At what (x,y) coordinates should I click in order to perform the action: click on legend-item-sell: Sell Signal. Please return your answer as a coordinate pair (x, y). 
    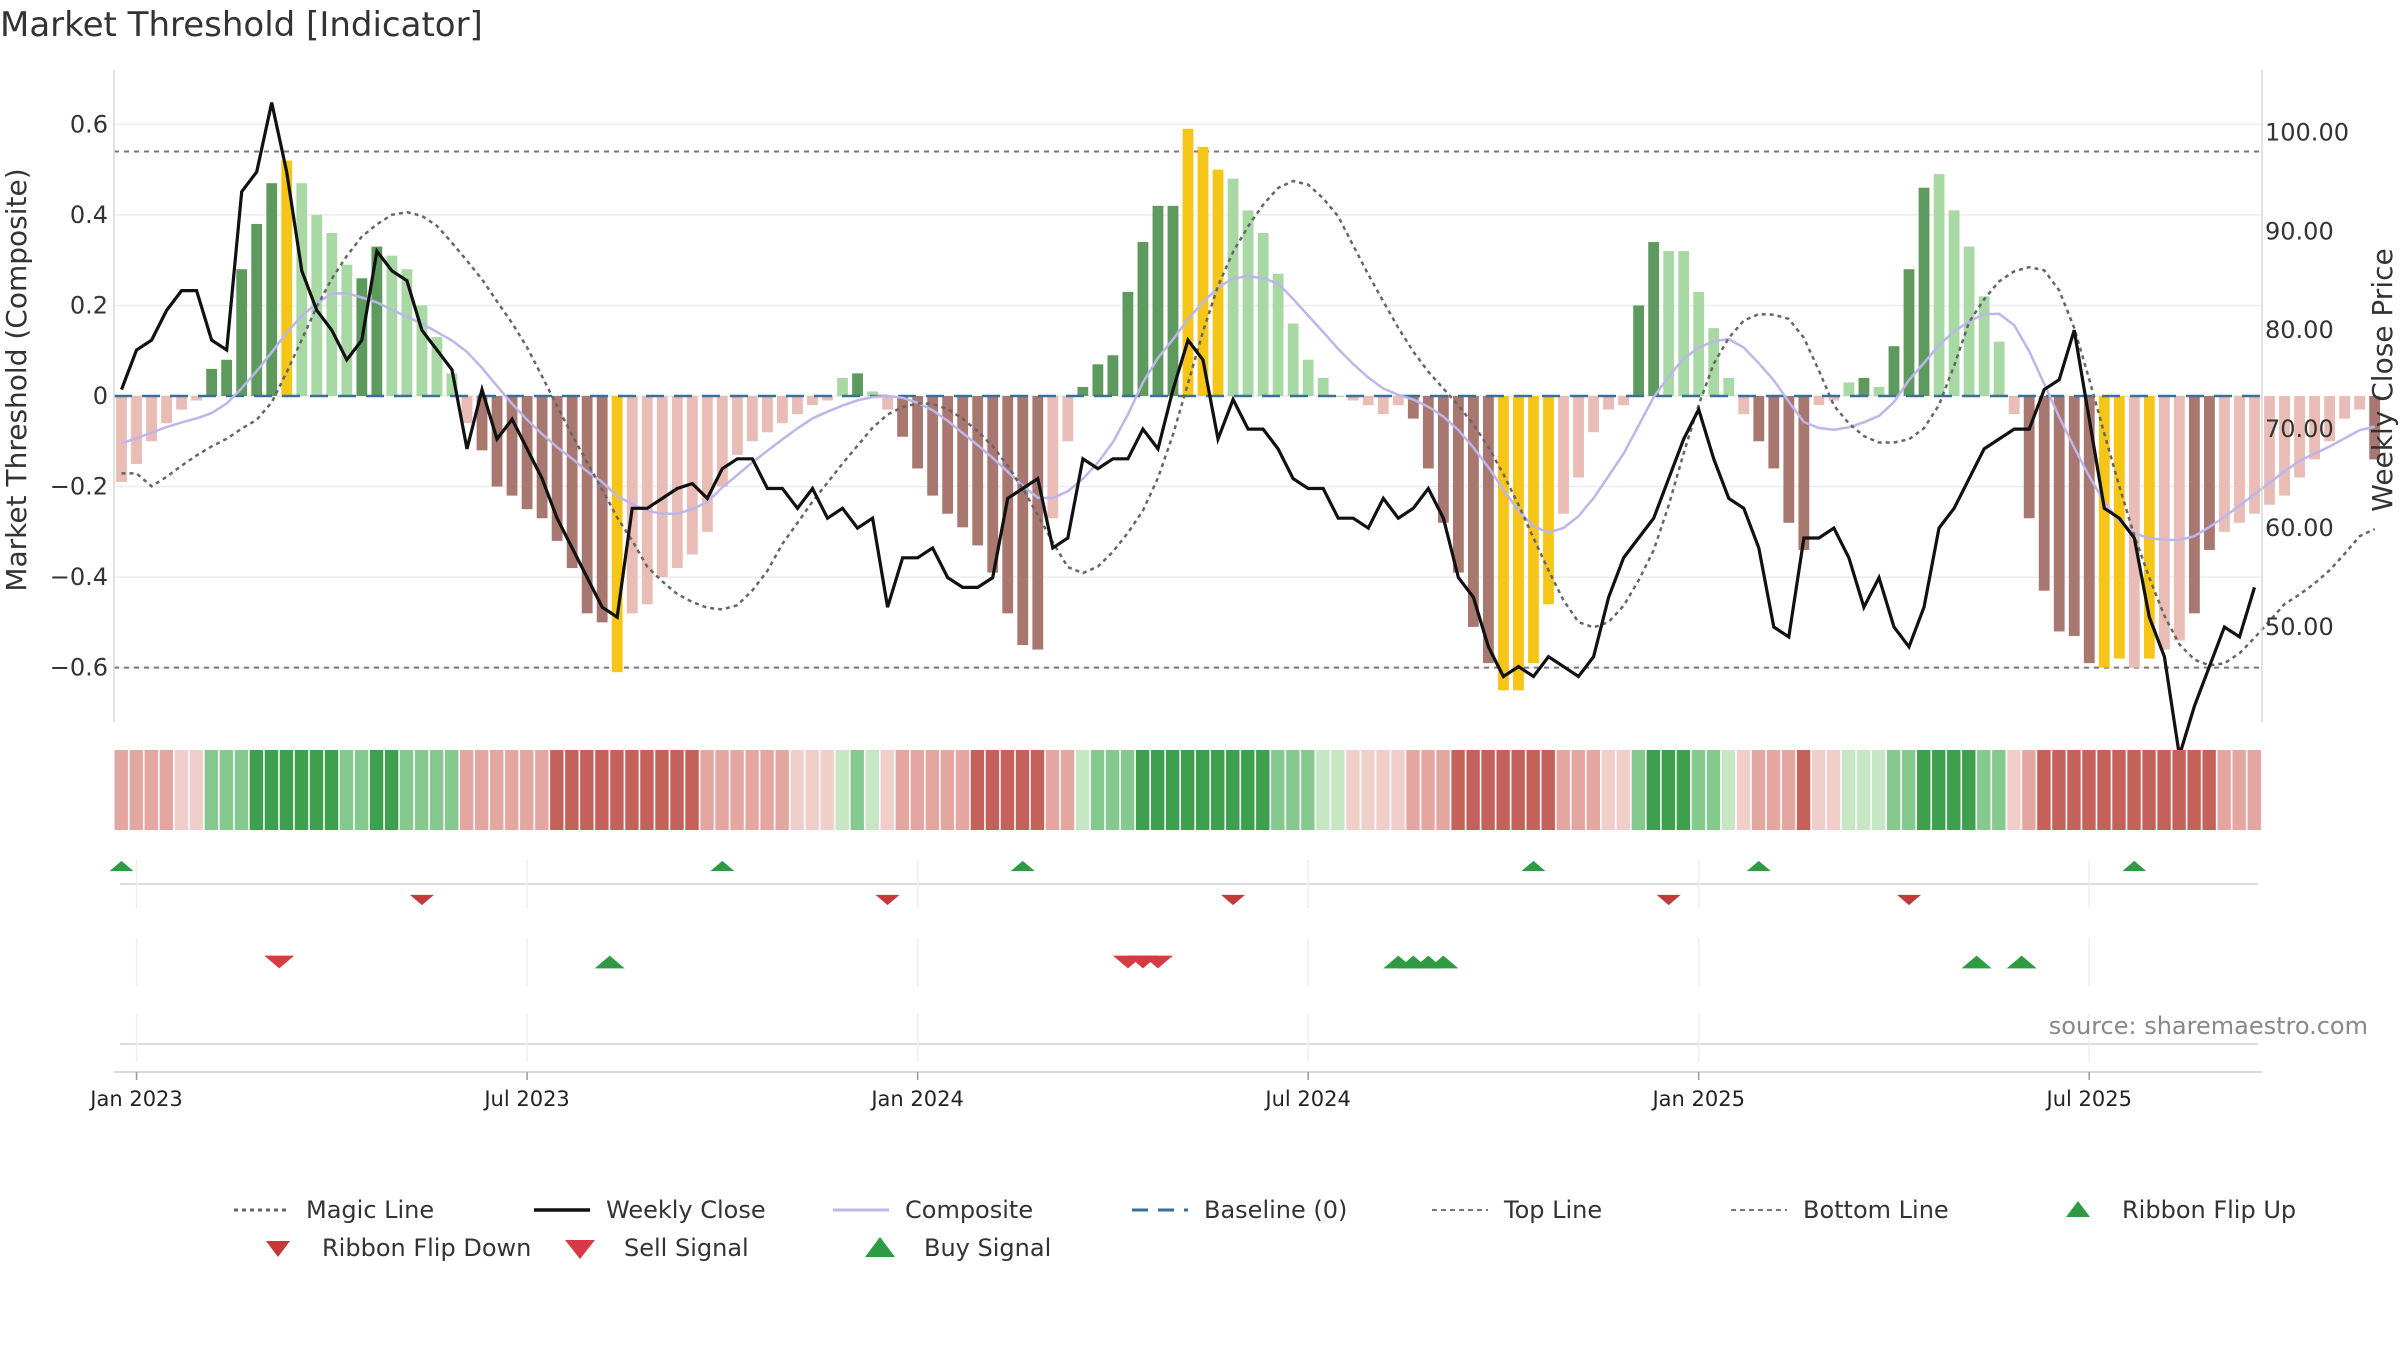
    Looking at the image, I should click on (657, 1248).